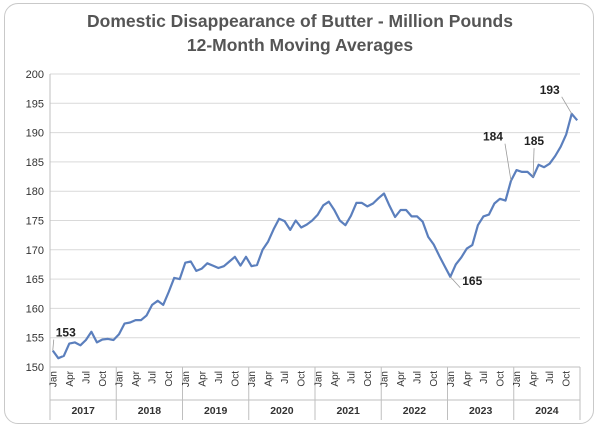 The image size is (600, 429). Describe the element at coordinates (547, 411) in the screenshot. I see `year-label: 2024` at that location.